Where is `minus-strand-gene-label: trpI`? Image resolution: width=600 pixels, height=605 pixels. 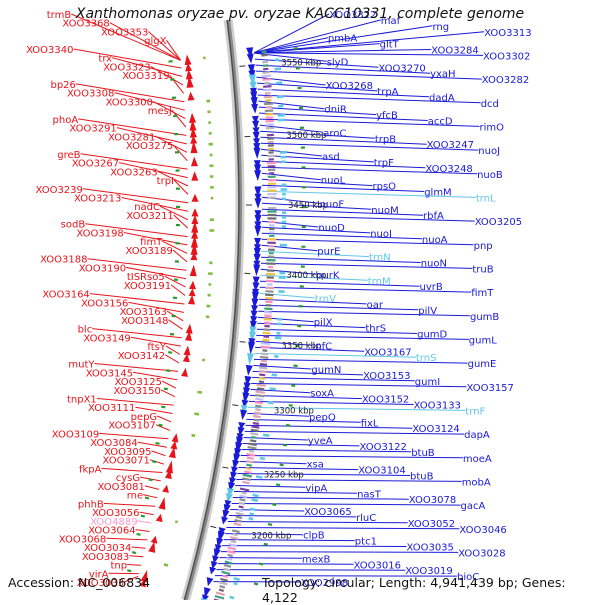
minus-strand-gene-label: trpI is located at coordinates (165, 181).